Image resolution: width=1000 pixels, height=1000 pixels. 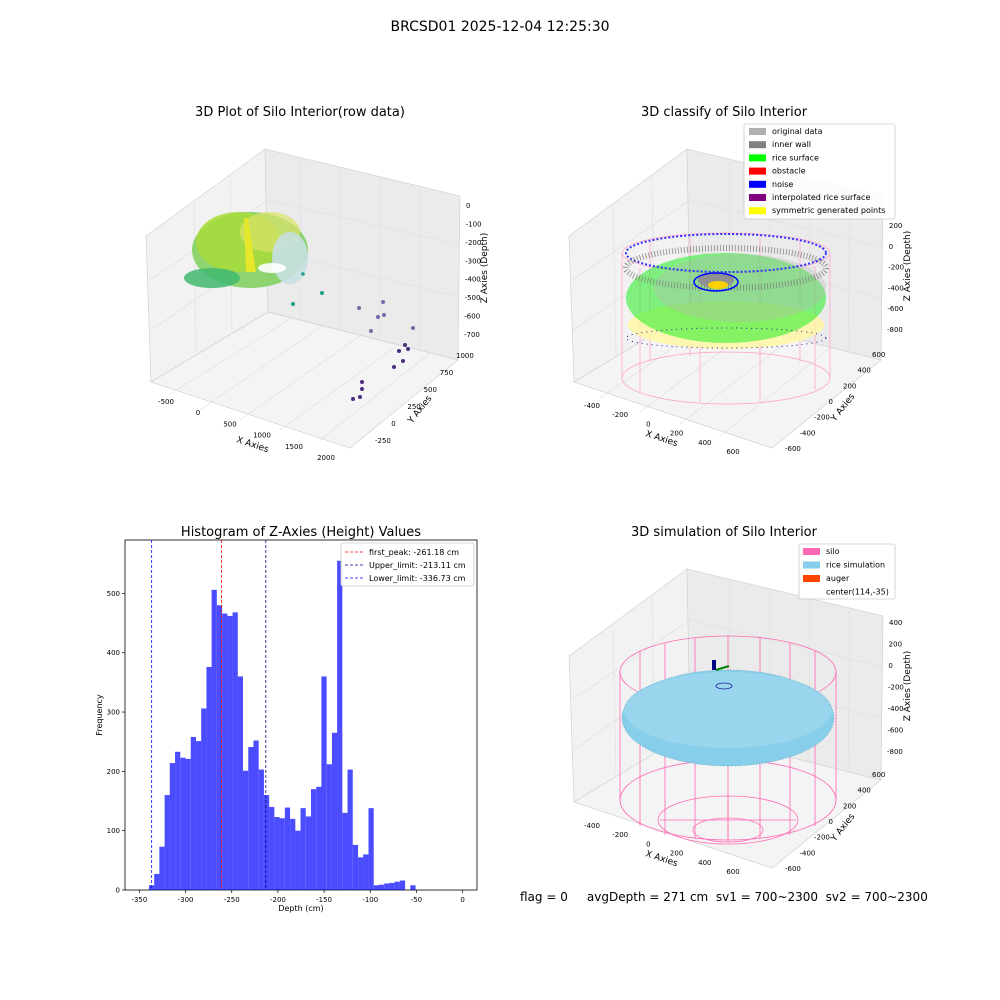 What do you see at coordinates (808, 433) in the screenshot?
I see `classify-y-tick-label: -400` at bounding box center [808, 433].